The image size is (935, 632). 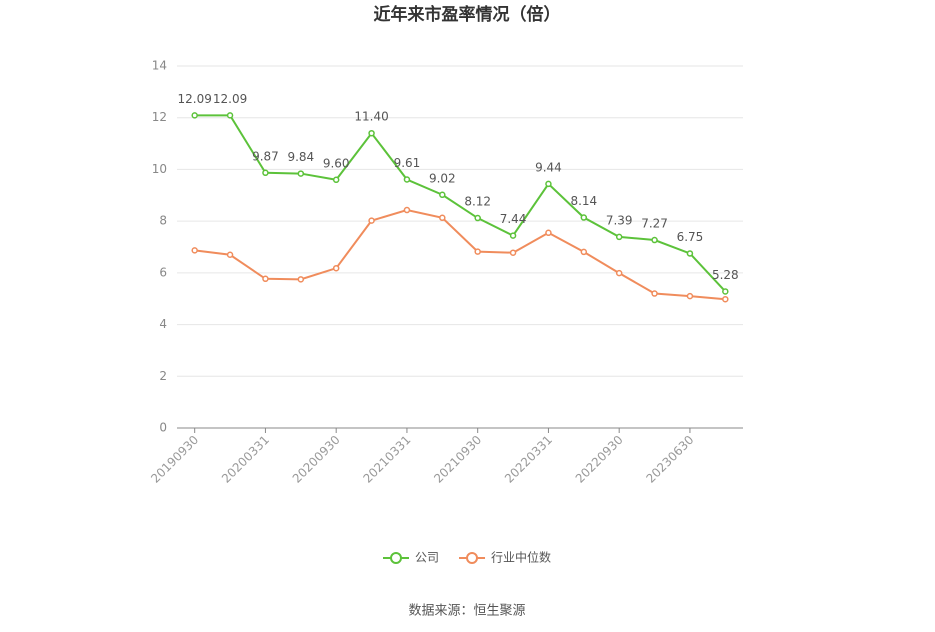 I want to click on y-tick-label: 8, so click(x=163, y=221).